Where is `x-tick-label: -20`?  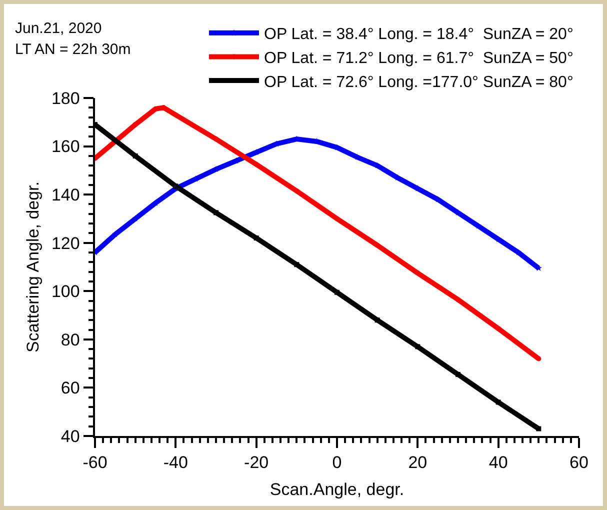
x-tick-label: -20 is located at coordinates (256, 462).